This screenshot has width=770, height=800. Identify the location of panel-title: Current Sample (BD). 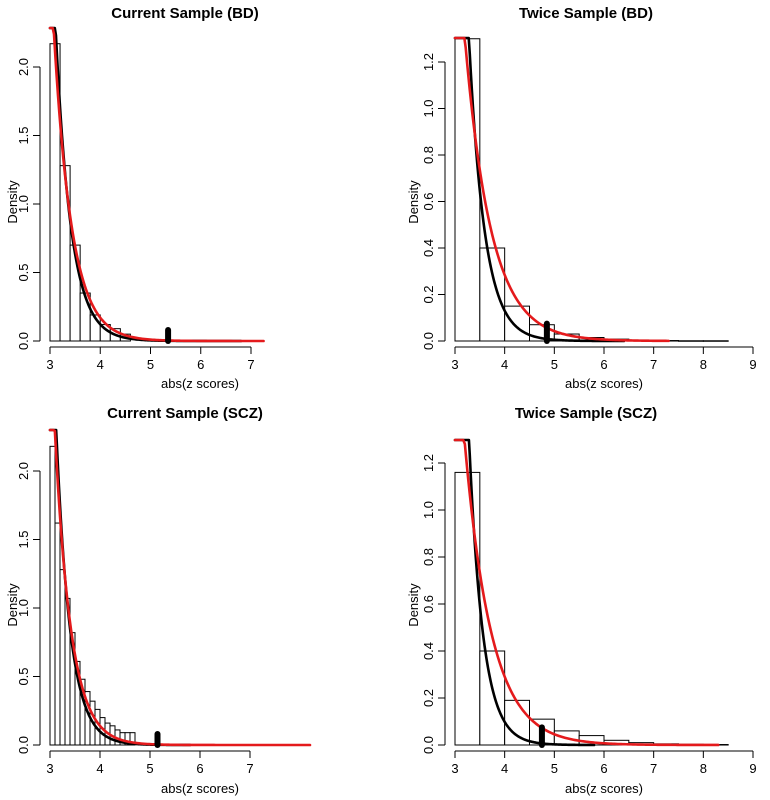
(185, 13).